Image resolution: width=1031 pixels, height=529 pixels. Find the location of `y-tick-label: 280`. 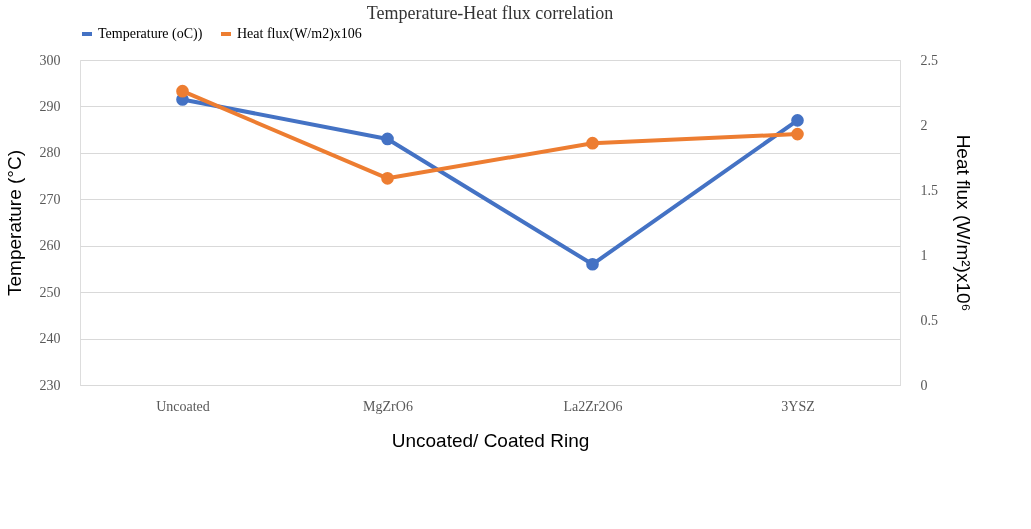

y-tick-label: 280 is located at coordinates (50, 153).